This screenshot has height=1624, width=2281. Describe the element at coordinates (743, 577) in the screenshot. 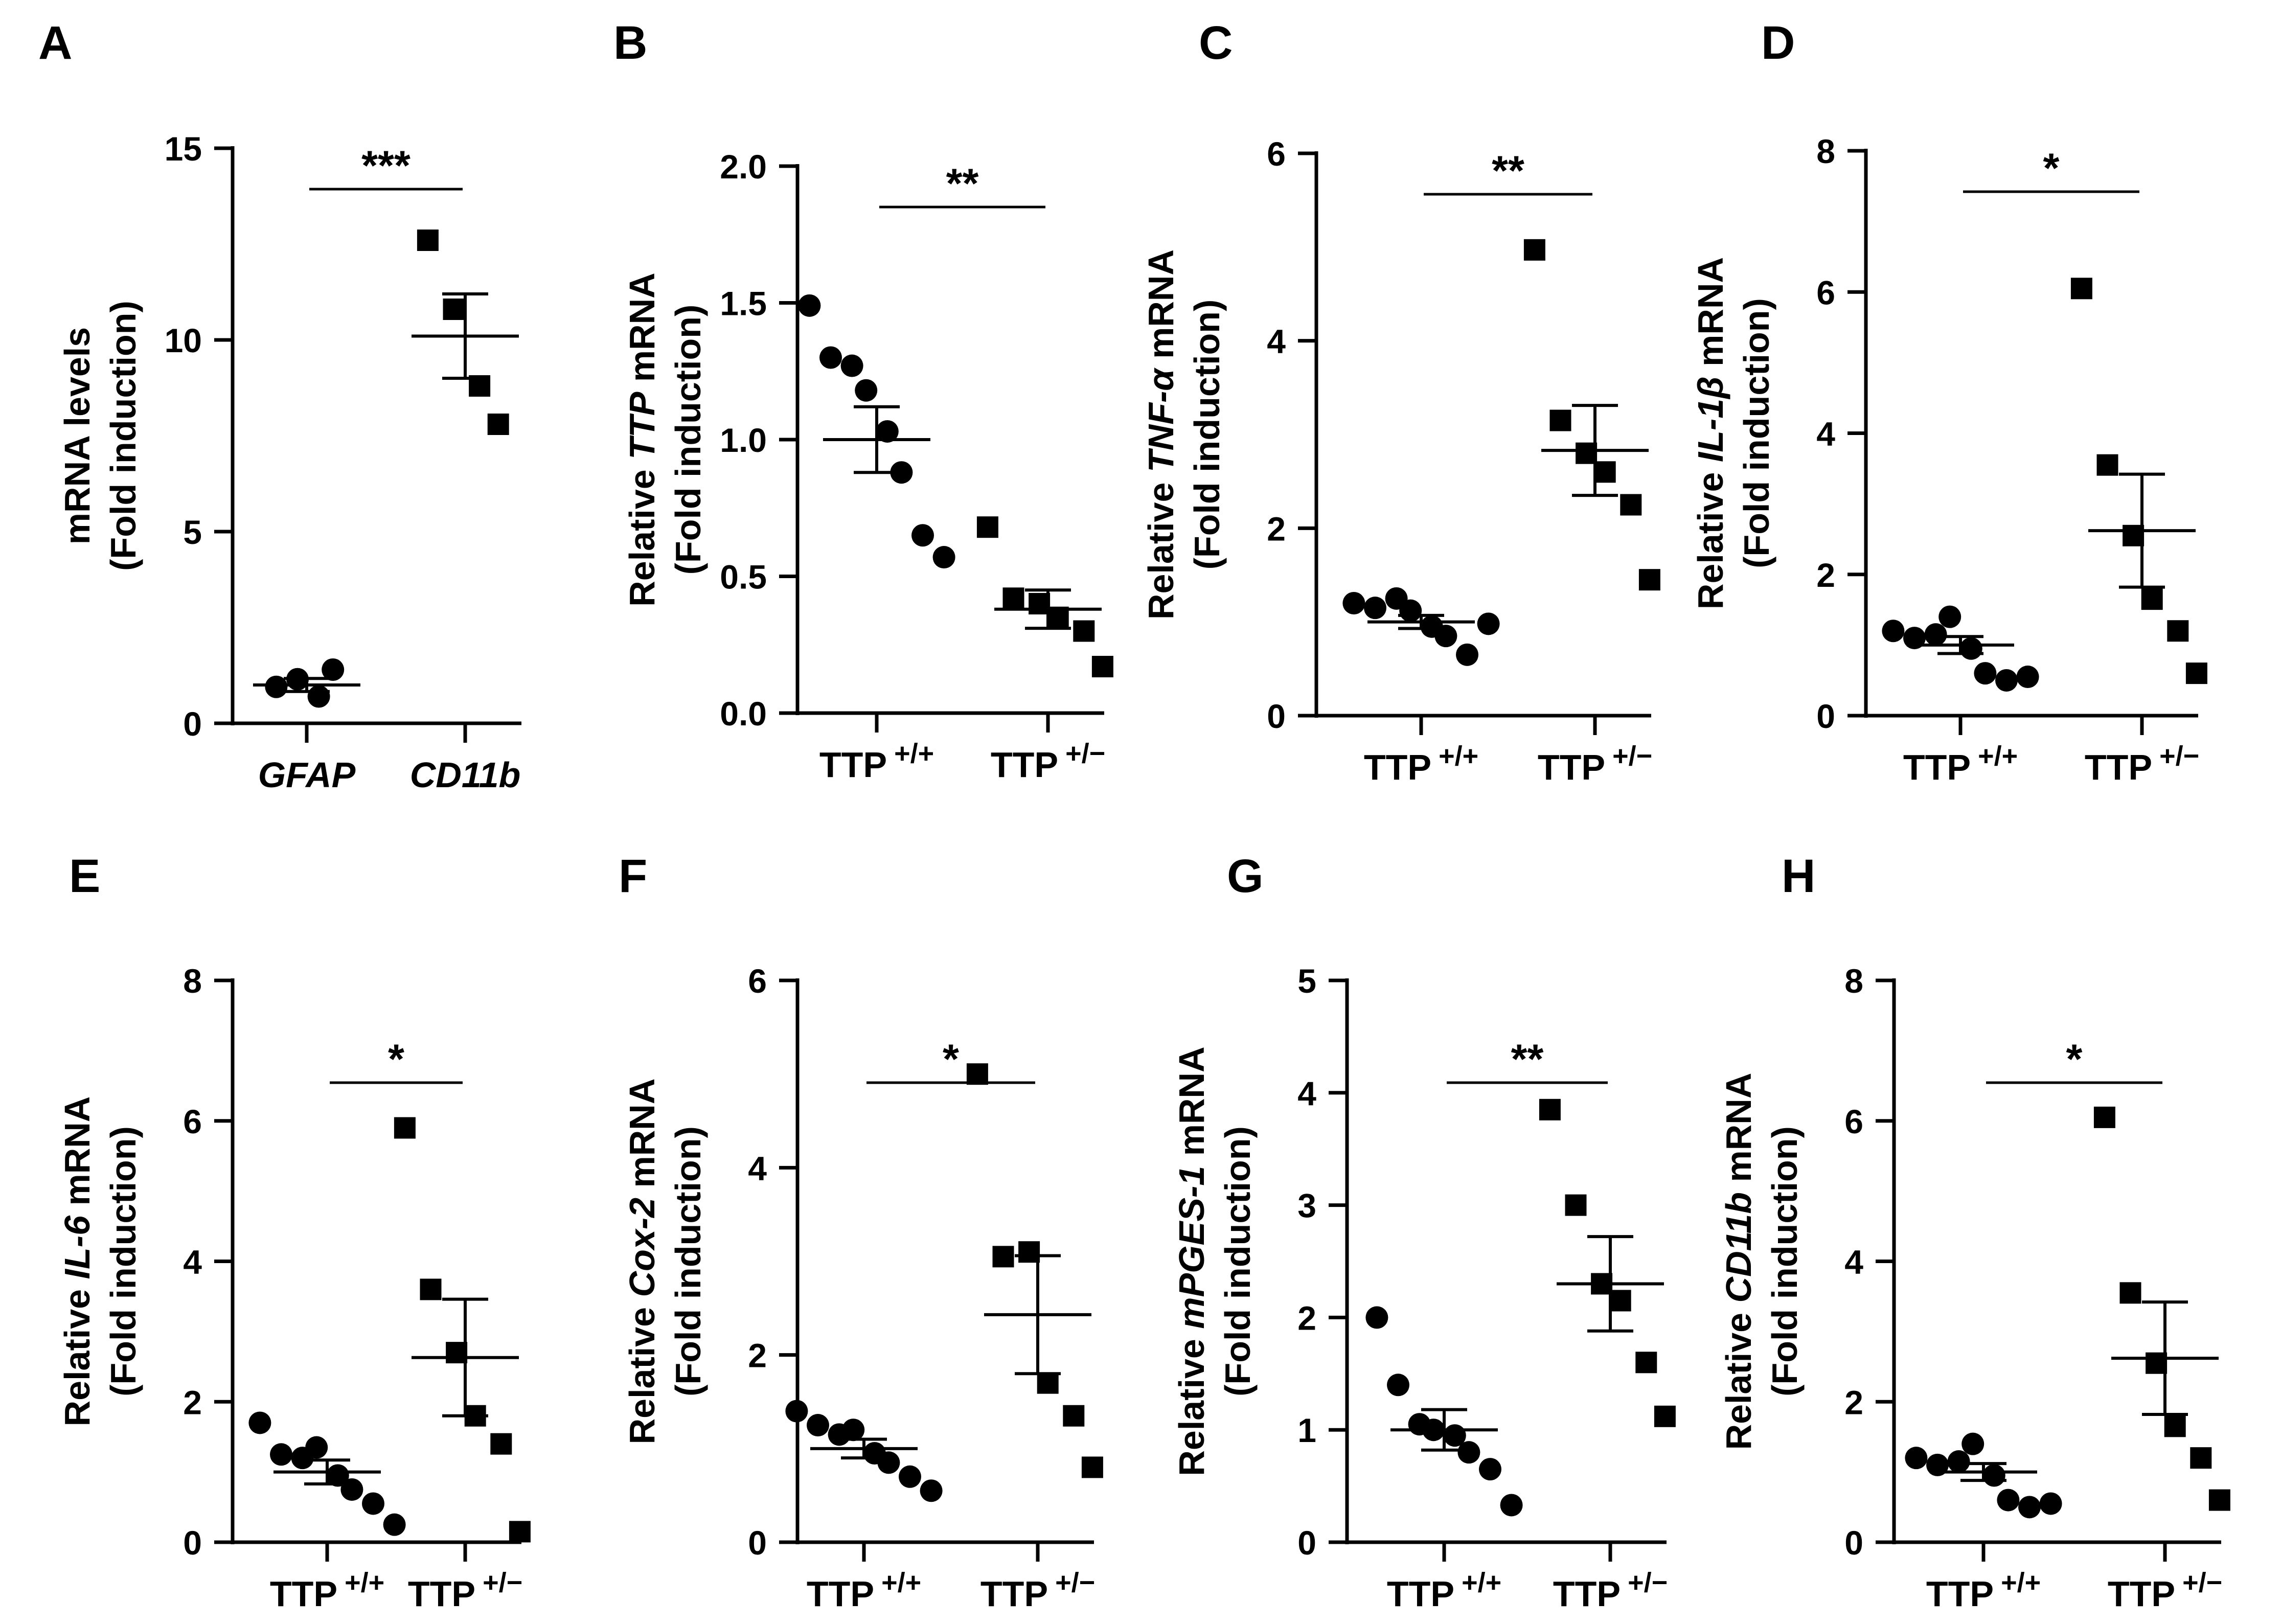

I see `y-tick-label: 0.5` at that location.